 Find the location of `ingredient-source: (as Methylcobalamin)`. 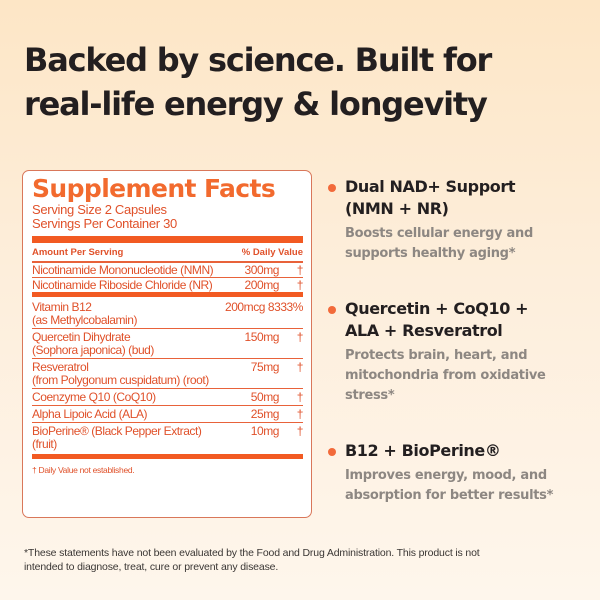

ingredient-source: (as Methylcobalamin) is located at coordinates (85, 320).